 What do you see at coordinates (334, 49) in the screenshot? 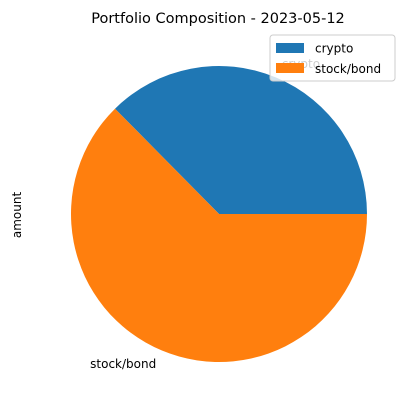
I see `legend-label-crypto: crypto` at bounding box center [334, 49].